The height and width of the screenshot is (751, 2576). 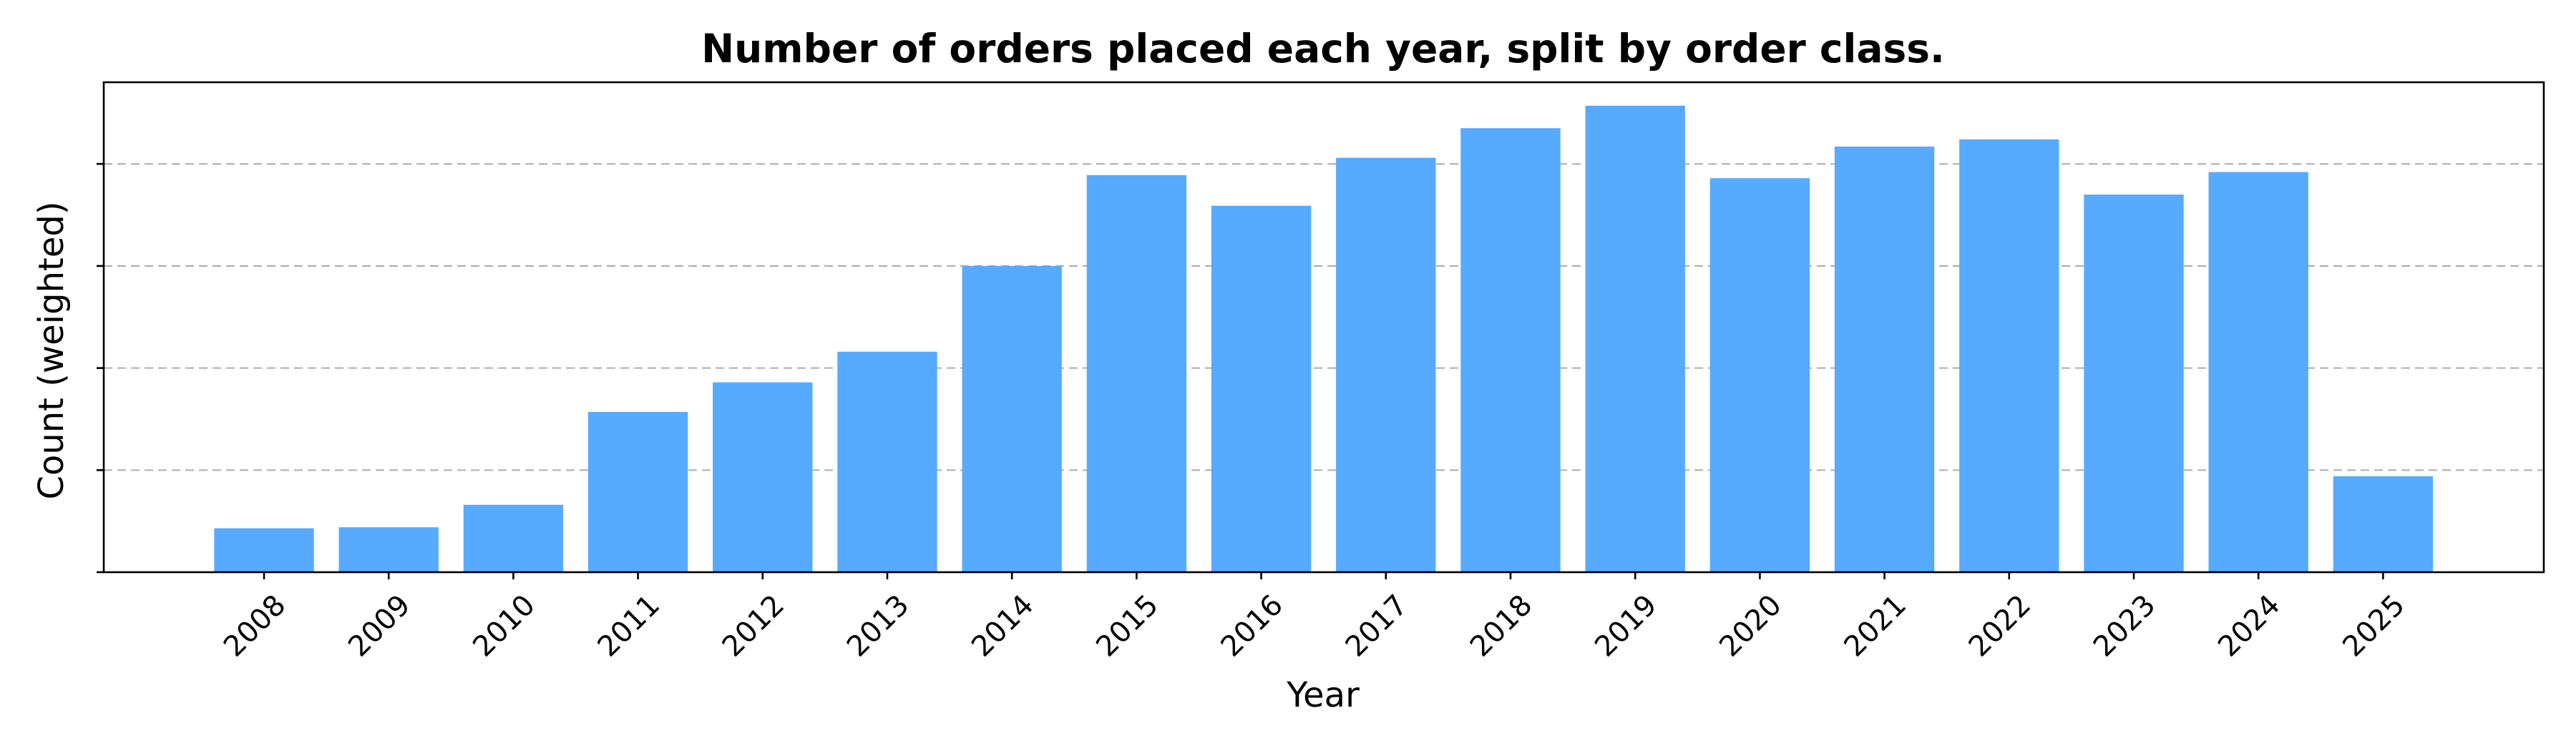 What do you see at coordinates (1386, 364) in the screenshot?
I see `bar-2017` at bounding box center [1386, 364].